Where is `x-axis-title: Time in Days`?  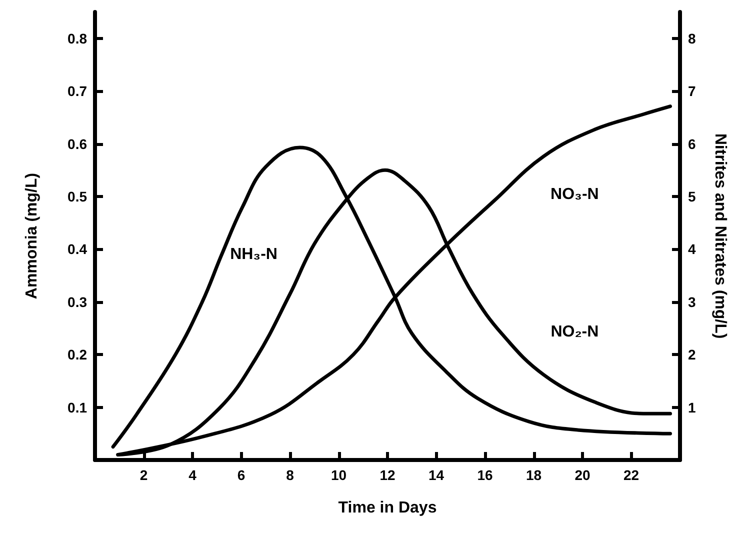 x-axis-title: Time in Days is located at coordinates (387, 508).